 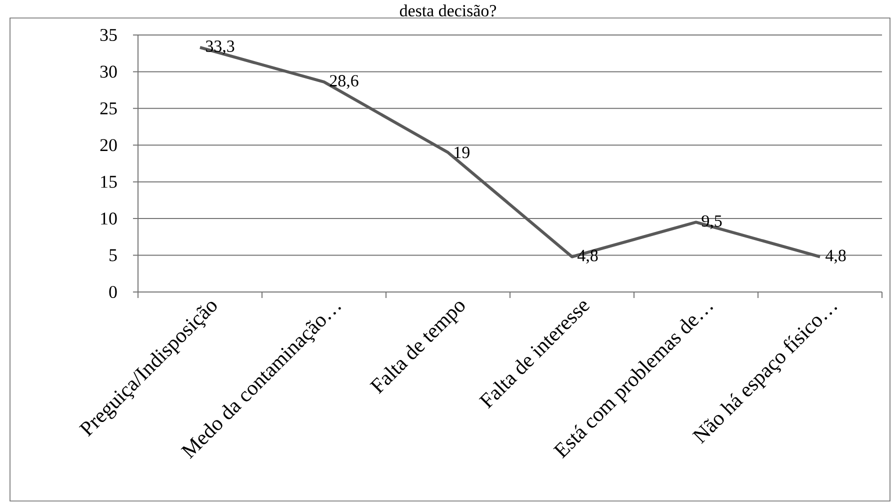 What do you see at coordinates (462, 152) in the screenshot?
I see `data-label: 19` at bounding box center [462, 152].